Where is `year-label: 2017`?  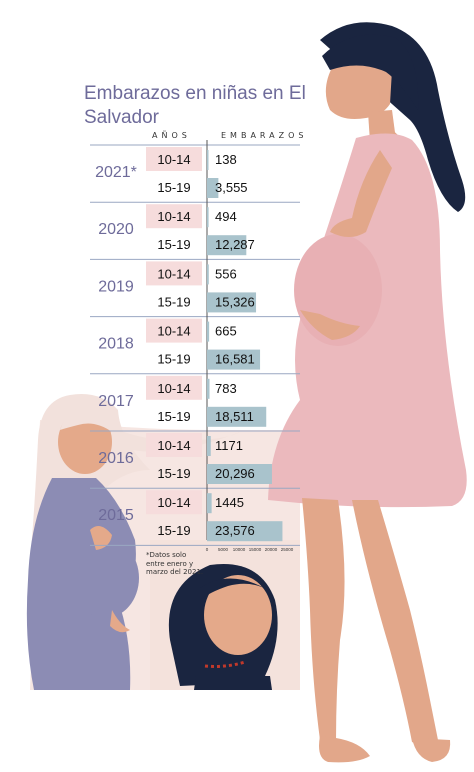 year-label: 2017 is located at coordinates (116, 401).